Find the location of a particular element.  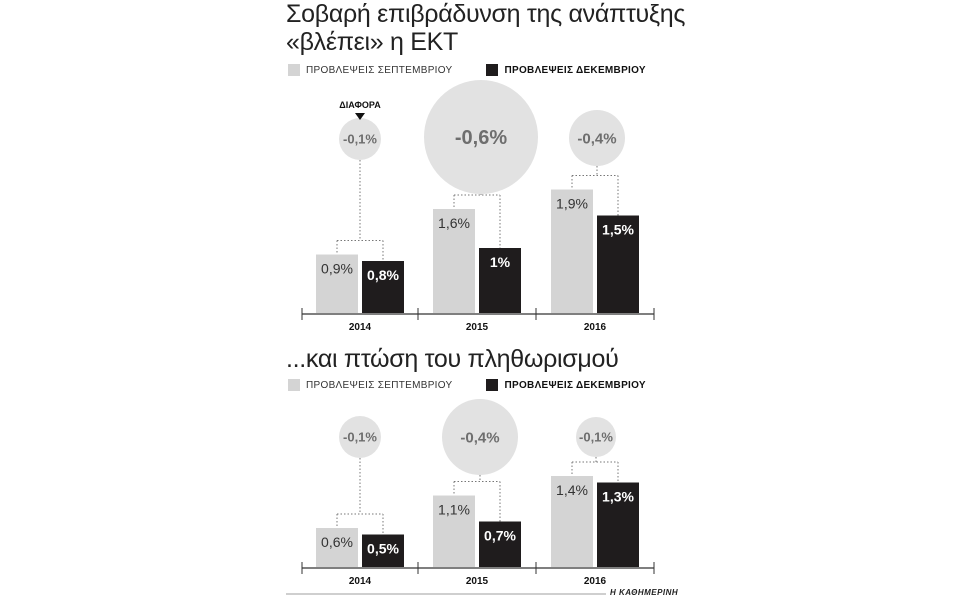

value-label-december: 1% is located at coordinates (500, 262).